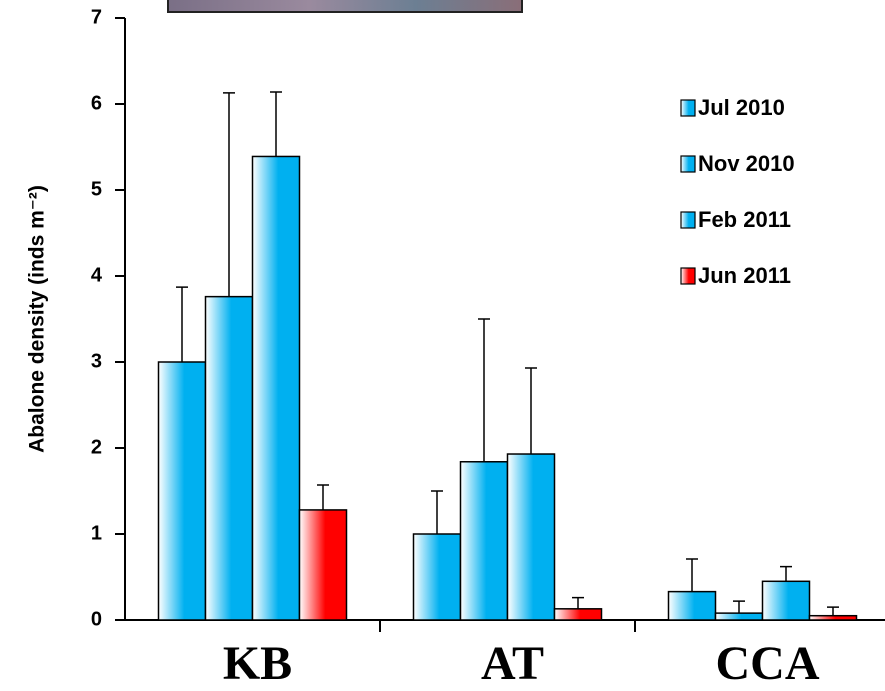 Image resolution: width=885 pixels, height=691 pixels. Describe the element at coordinates (96, 619) in the screenshot. I see `y-tick-label: 0` at that location.